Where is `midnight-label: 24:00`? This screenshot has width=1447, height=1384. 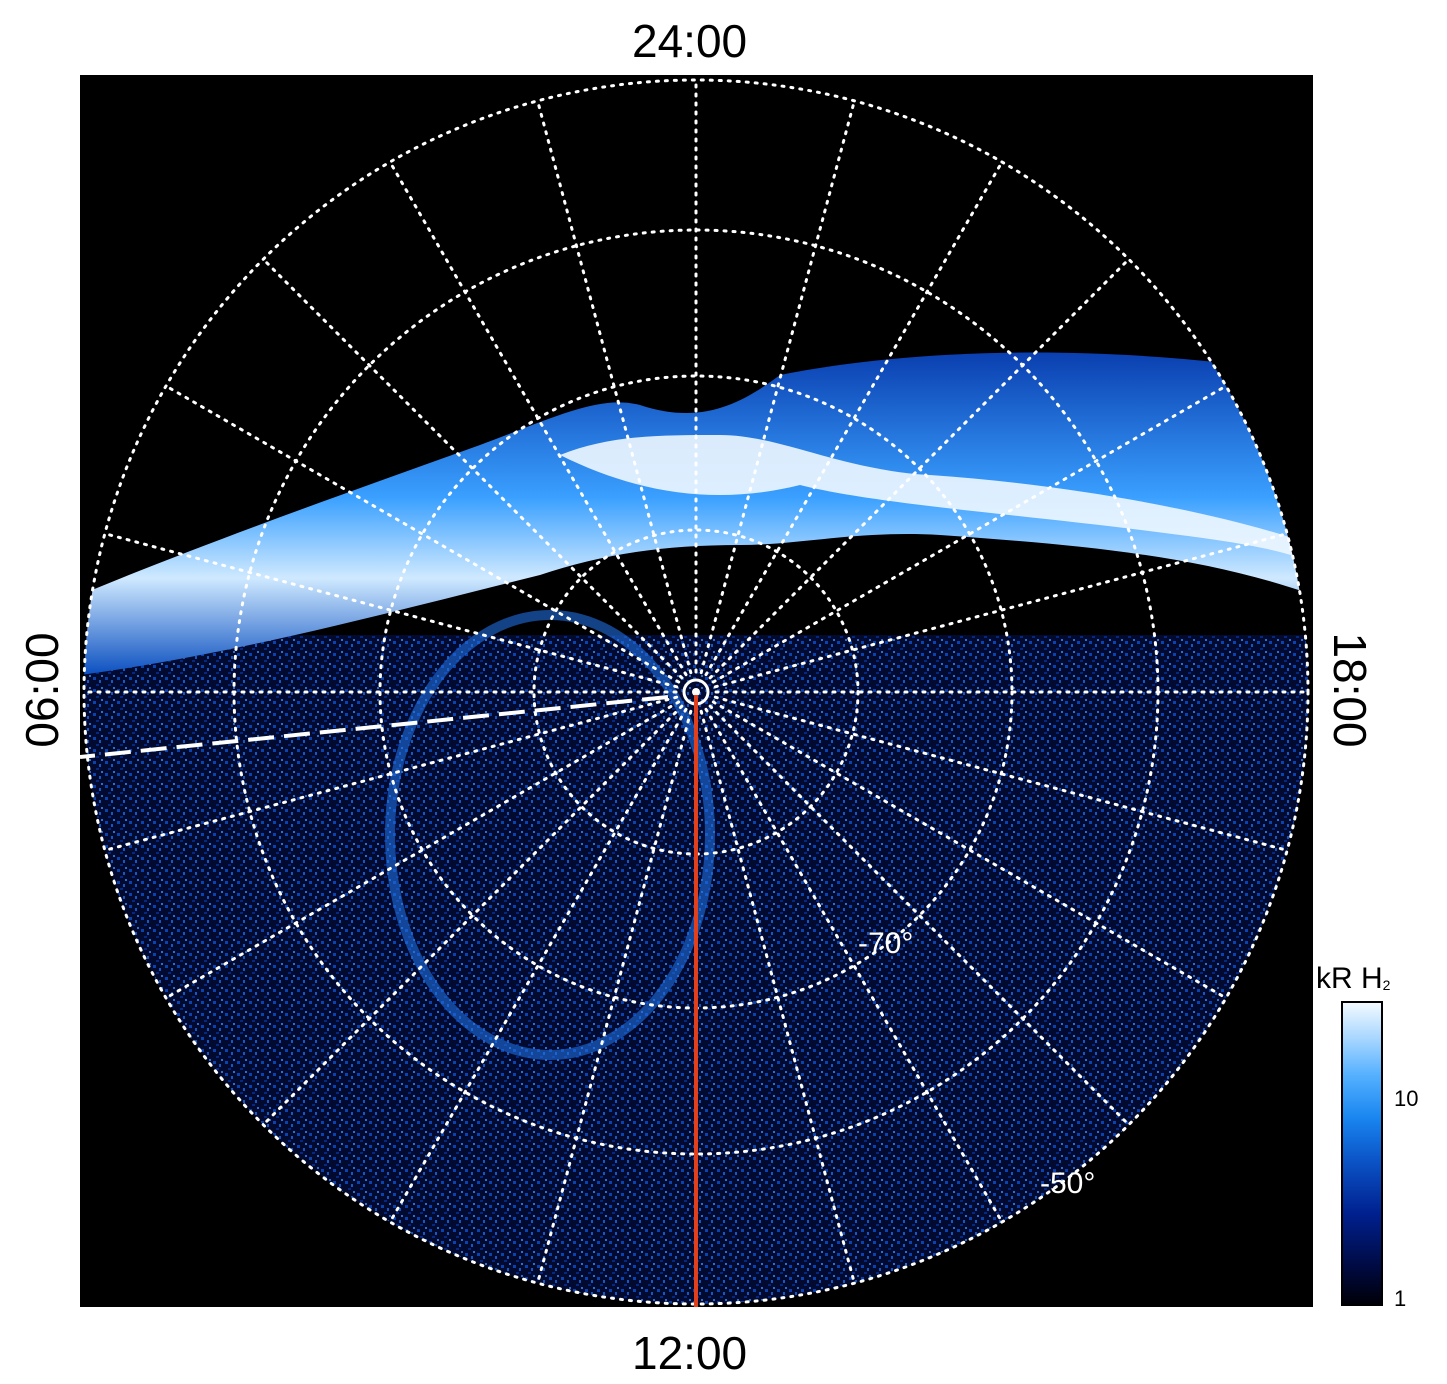
midnight-label: 24:00 is located at coordinates (690, 41).